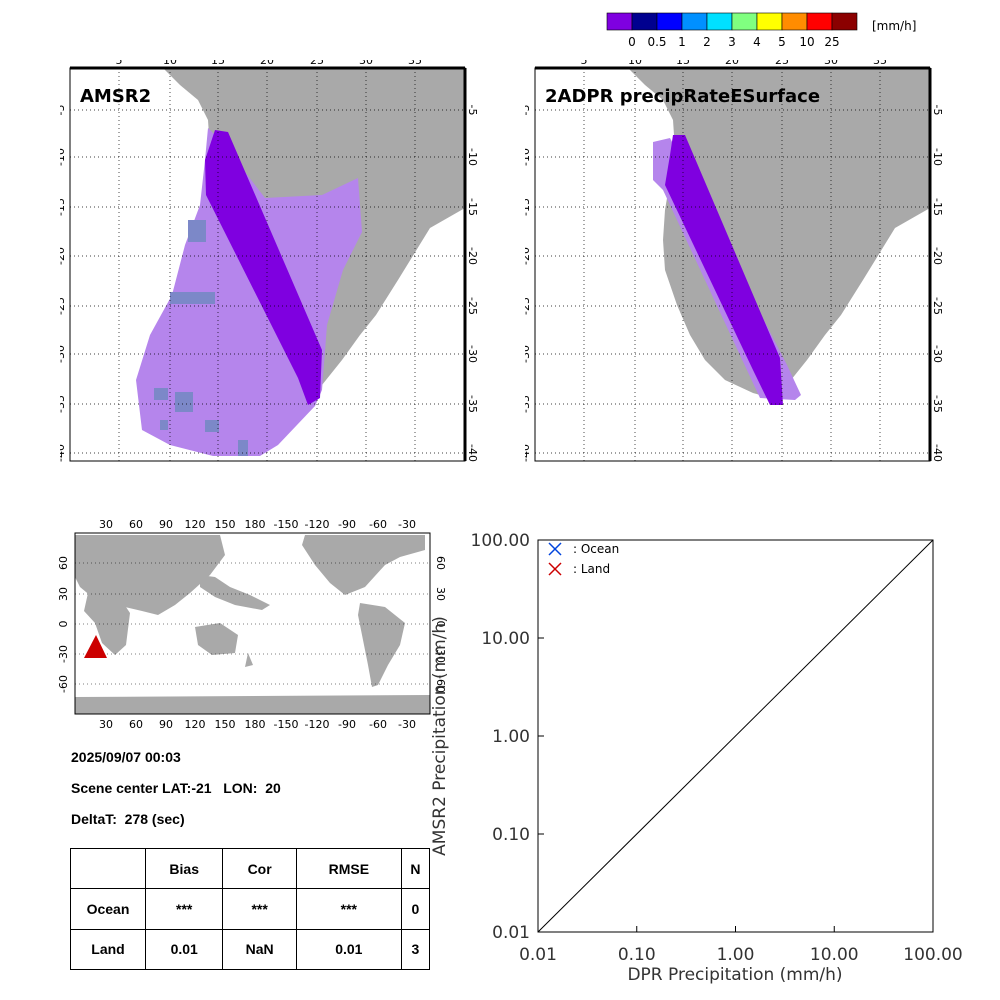  What do you see at coordinates (259, 868) in the screenshot?
I see `header-cell: Cor` at bounding box center [259, 868].